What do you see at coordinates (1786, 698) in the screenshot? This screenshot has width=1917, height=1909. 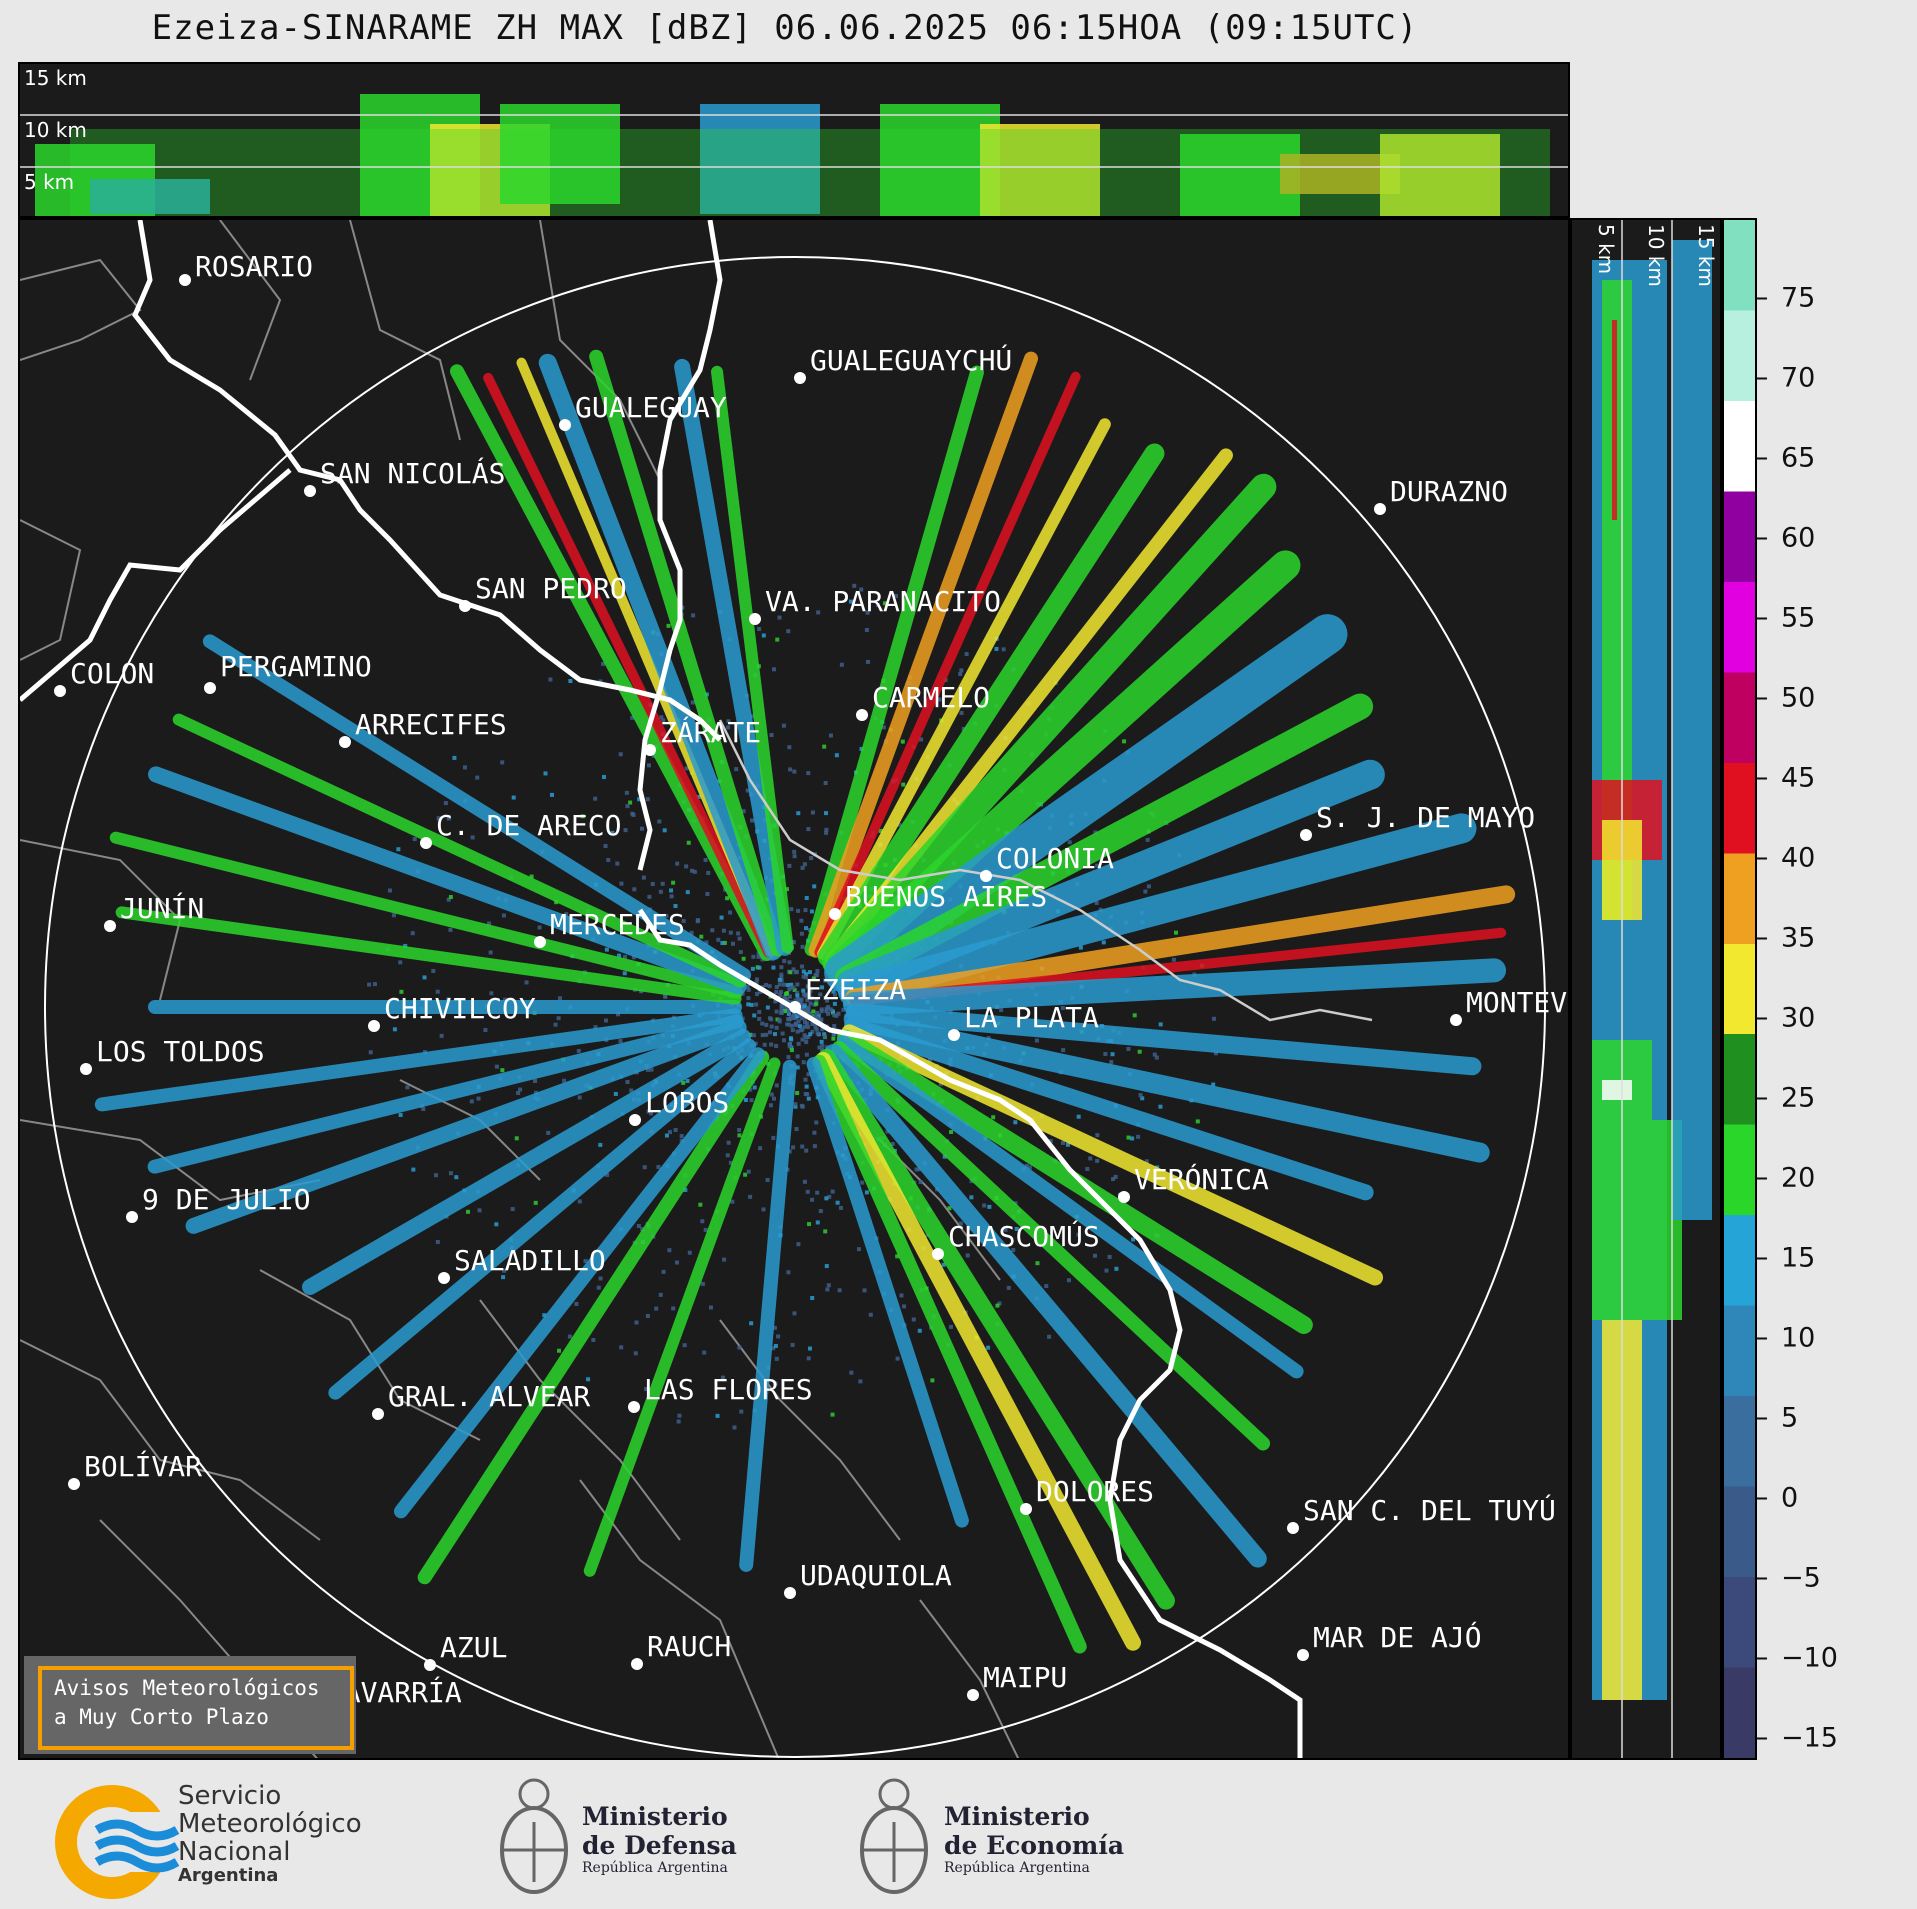 I see `colorbar-tick: 50` at bounding box center [1786, 698].